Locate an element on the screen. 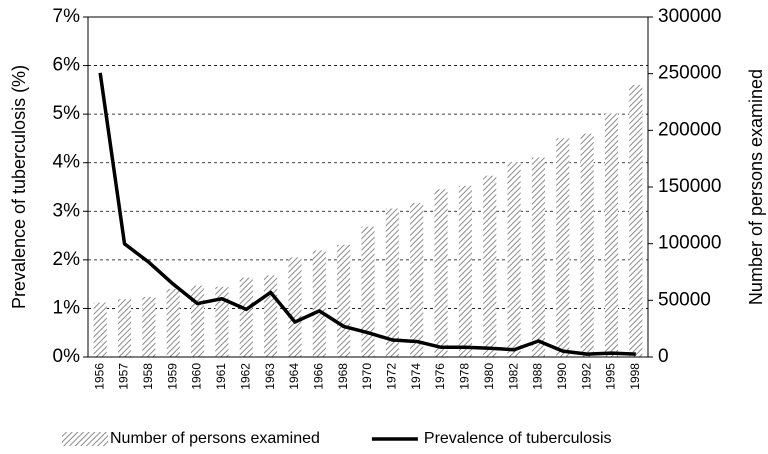  legend-label: Number of persons examined is located at coordinates (215, 438).